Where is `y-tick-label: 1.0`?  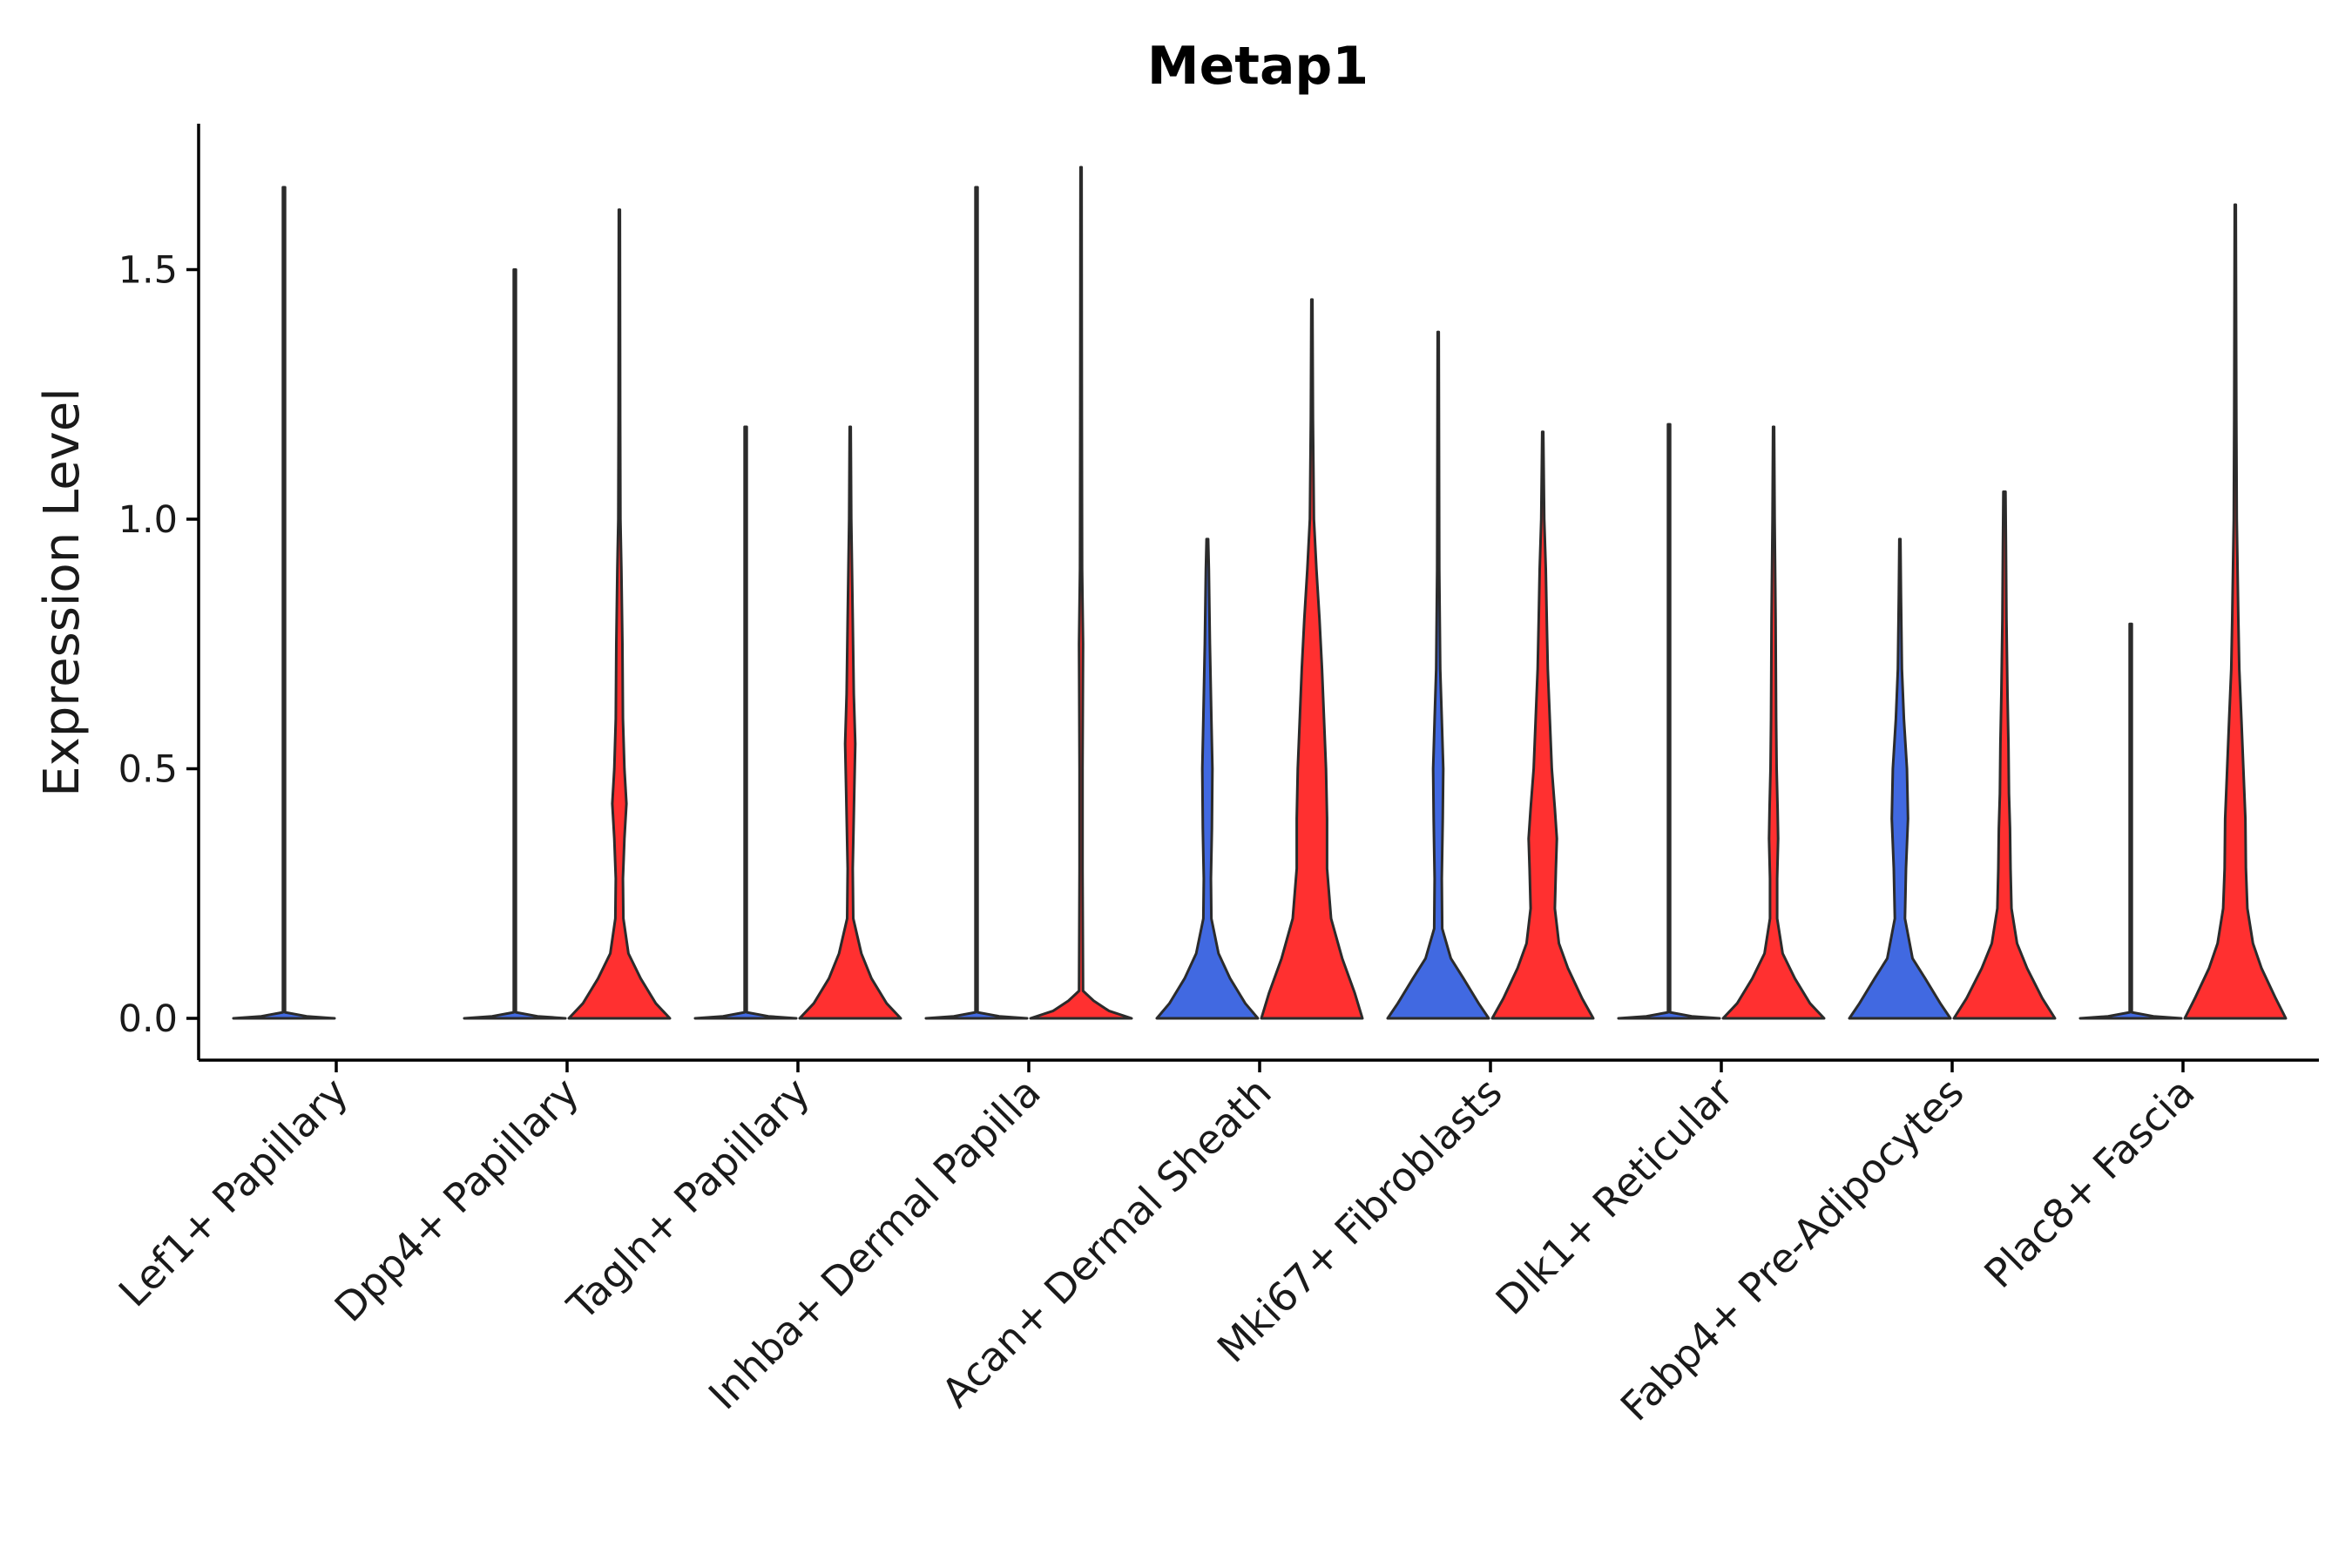 y-tick-label: 1.0 is located at coordinates (148, 520).